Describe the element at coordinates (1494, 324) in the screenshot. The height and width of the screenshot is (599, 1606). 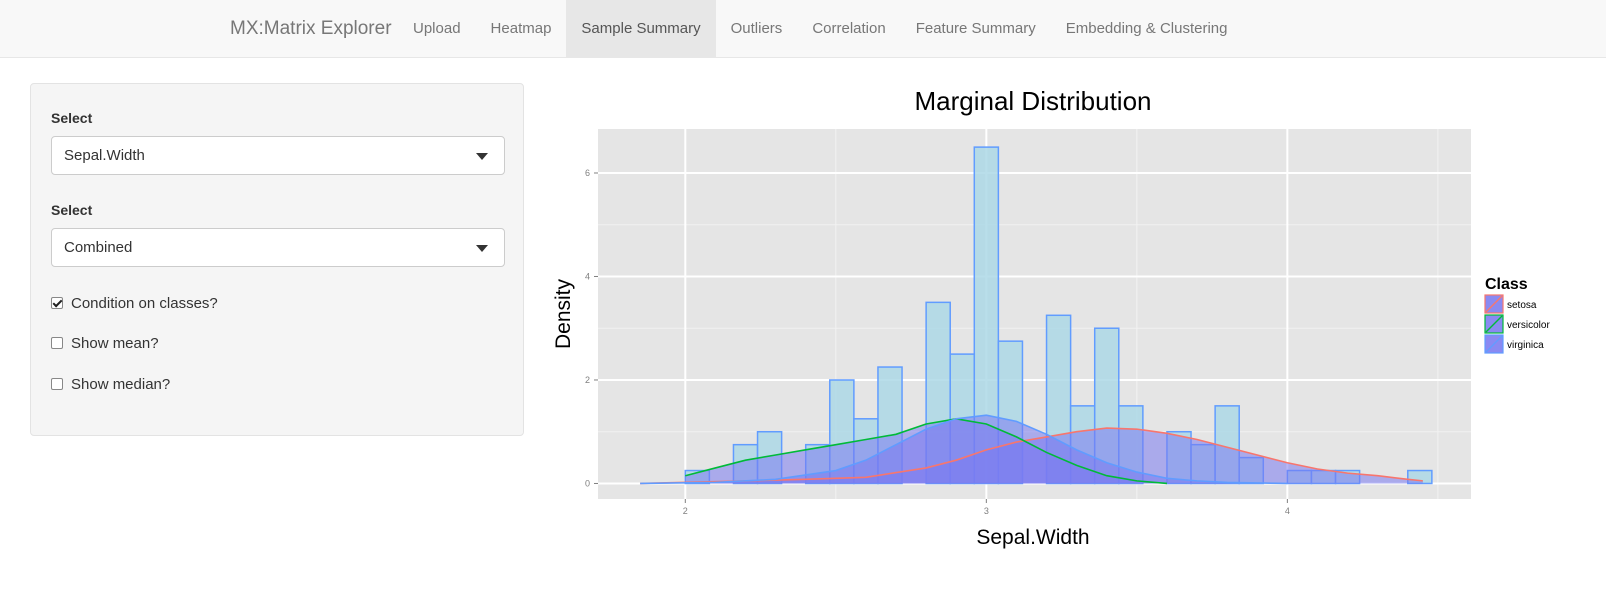
I see `legend-key-line-versicolor` at that location.